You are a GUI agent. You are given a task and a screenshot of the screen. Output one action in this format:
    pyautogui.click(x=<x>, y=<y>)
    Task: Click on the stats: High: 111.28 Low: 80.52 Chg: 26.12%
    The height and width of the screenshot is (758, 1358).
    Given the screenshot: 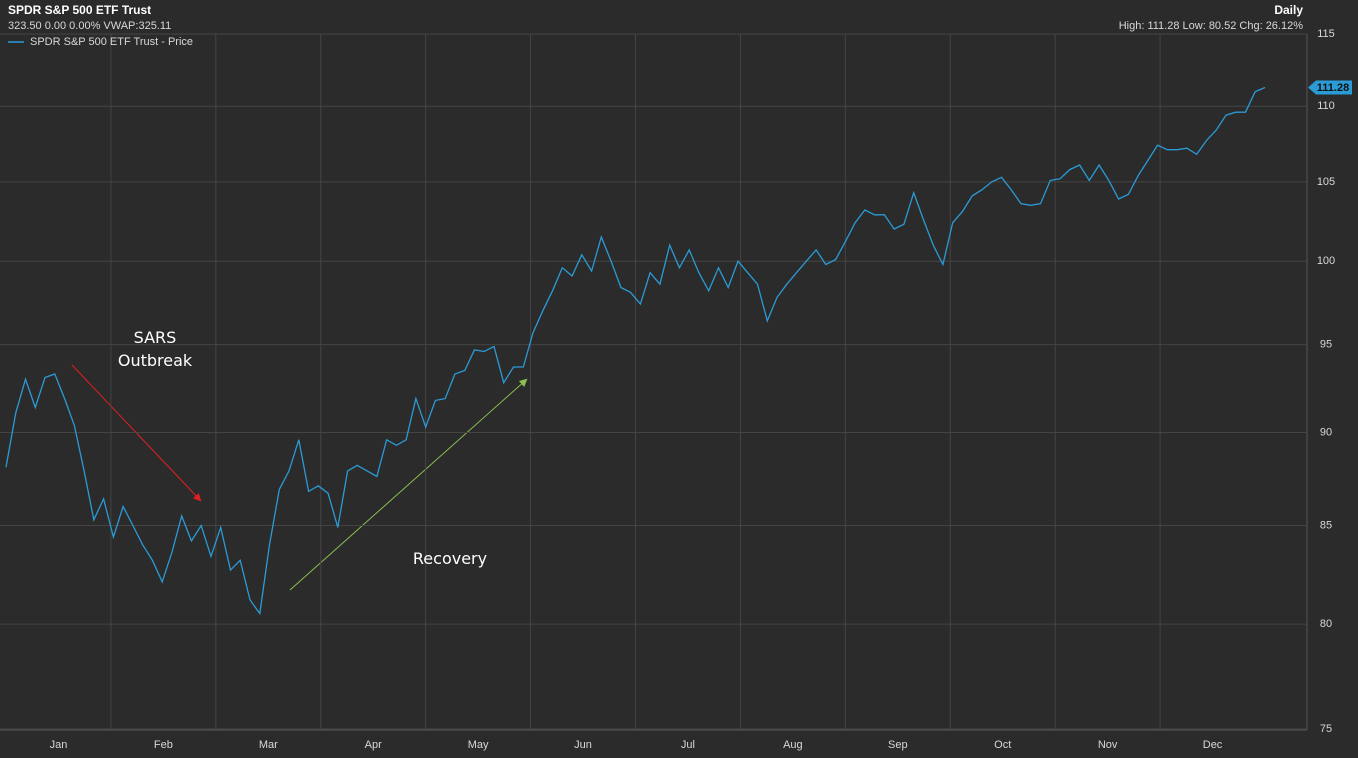 What is the action you would take?
    pyautogui.click(x=1211, y=26)
    